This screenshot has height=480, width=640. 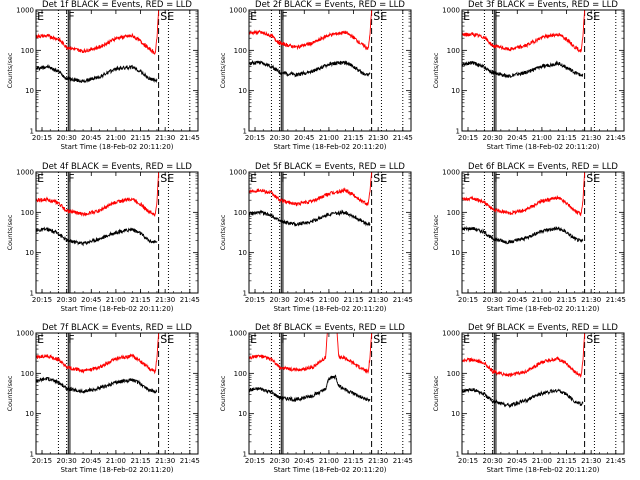 I want to click on panel-title: Det 3f BLACK = Events, RED = LLD, so click(x=543, y=5).